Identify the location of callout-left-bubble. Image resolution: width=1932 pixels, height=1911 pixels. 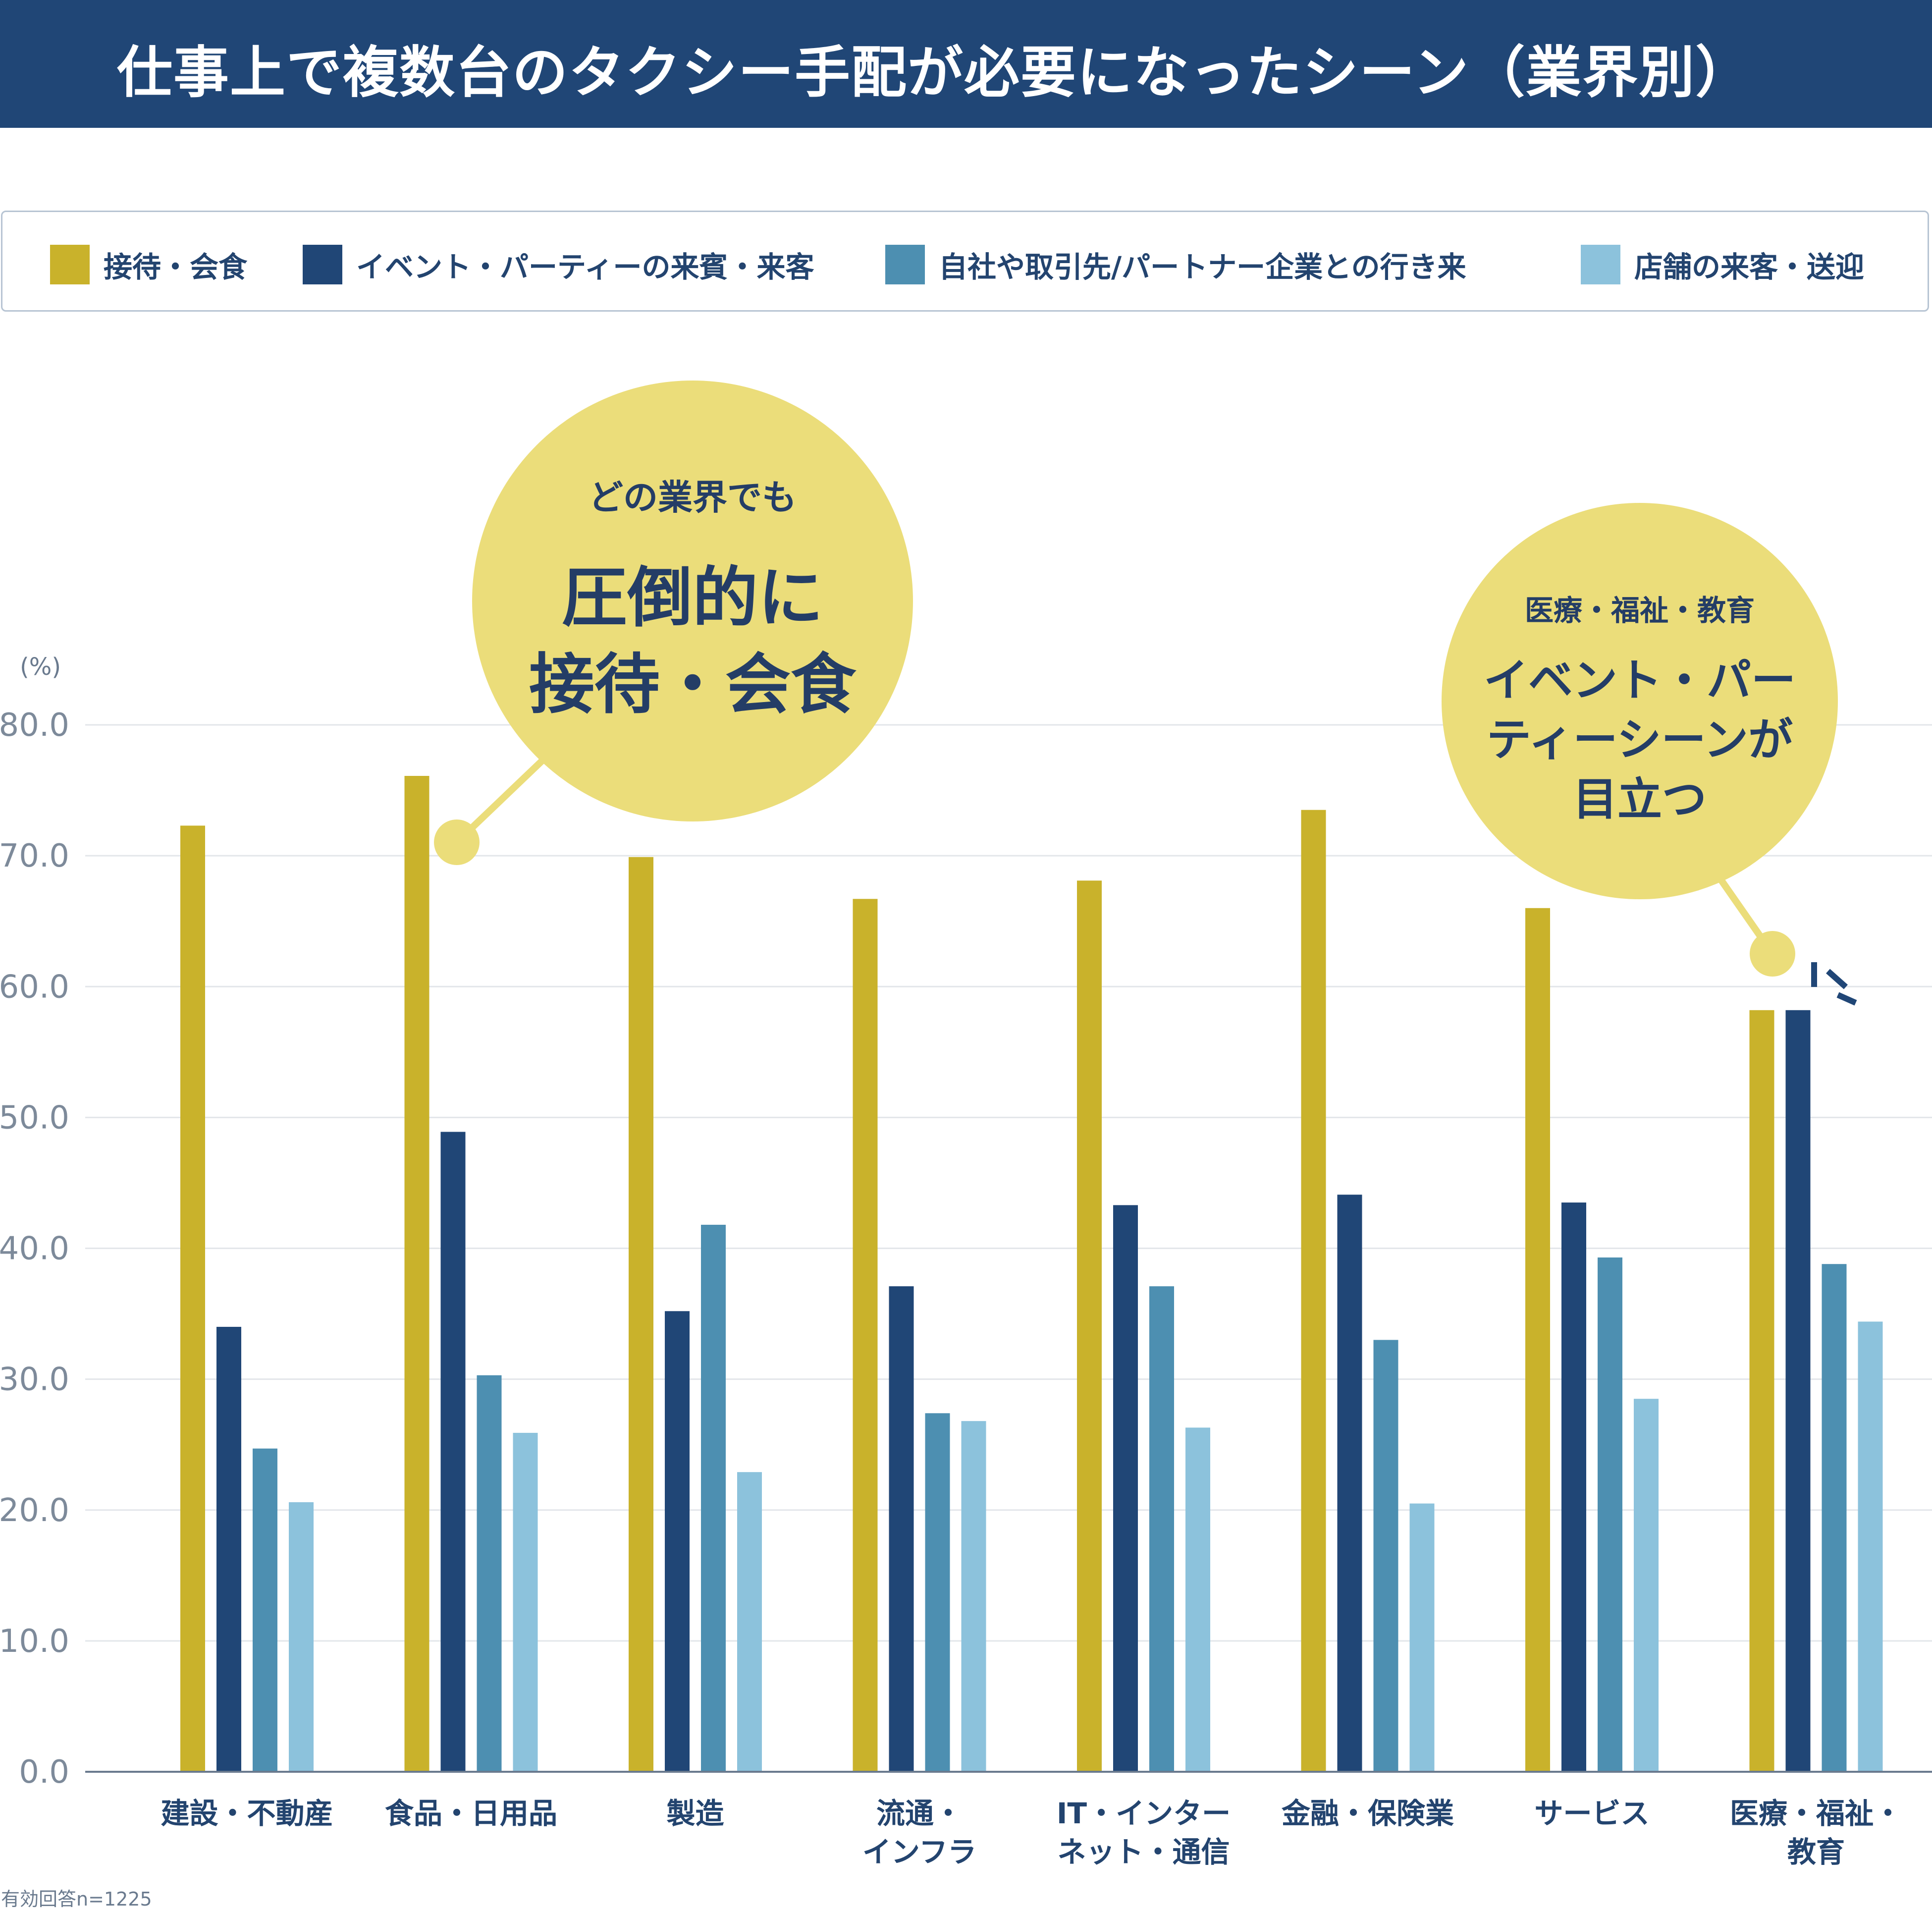
(692, 601).